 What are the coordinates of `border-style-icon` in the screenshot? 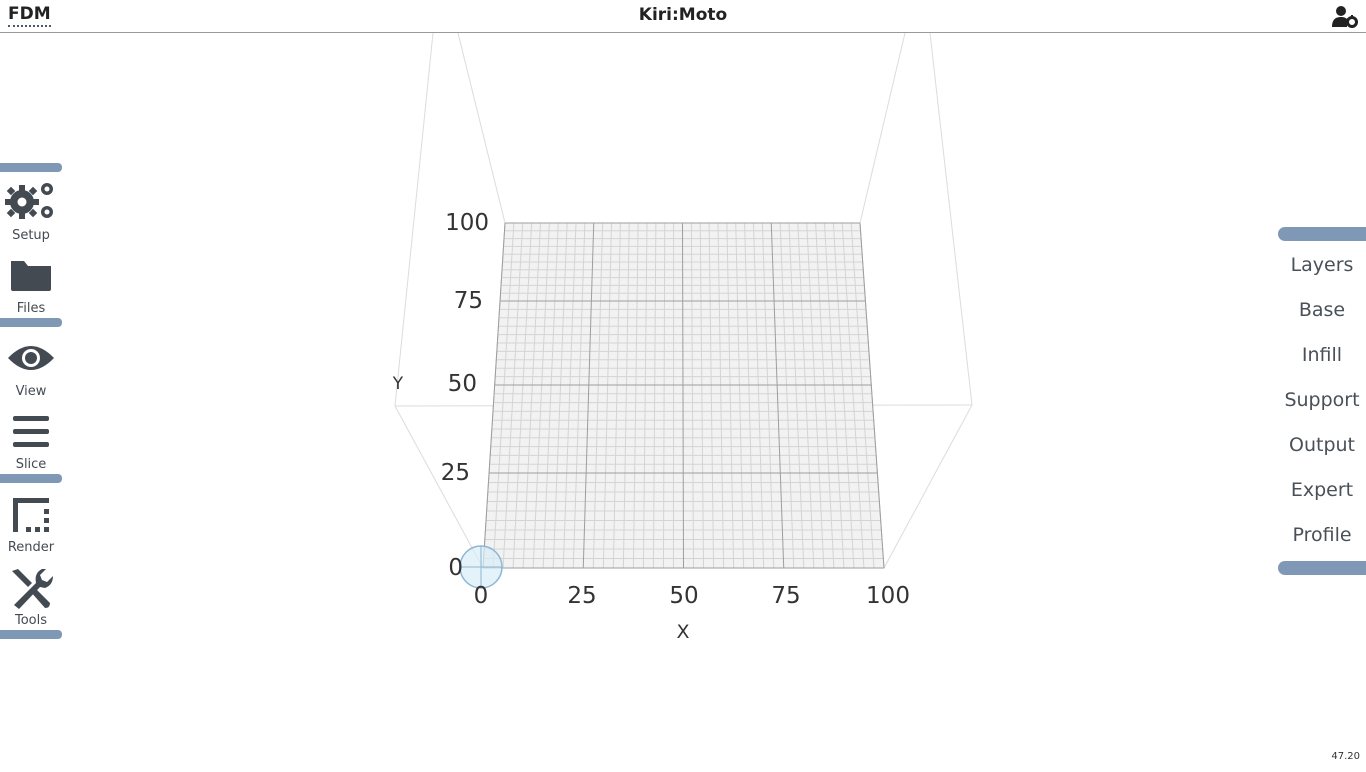 It's located at (31, 516).